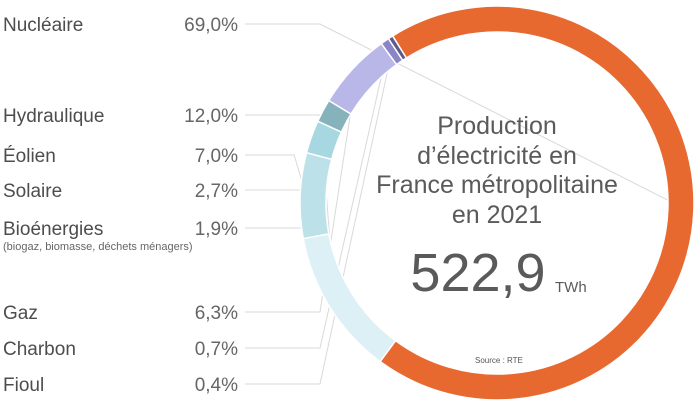  Describe the element at coordinates (477, 273) in the screenshot. I see `total-value: 522,9` at that location.